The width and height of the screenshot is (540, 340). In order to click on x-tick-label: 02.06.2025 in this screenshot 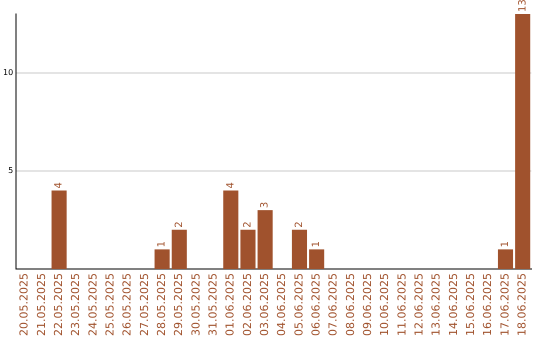, I will do `click(247, 304)`.